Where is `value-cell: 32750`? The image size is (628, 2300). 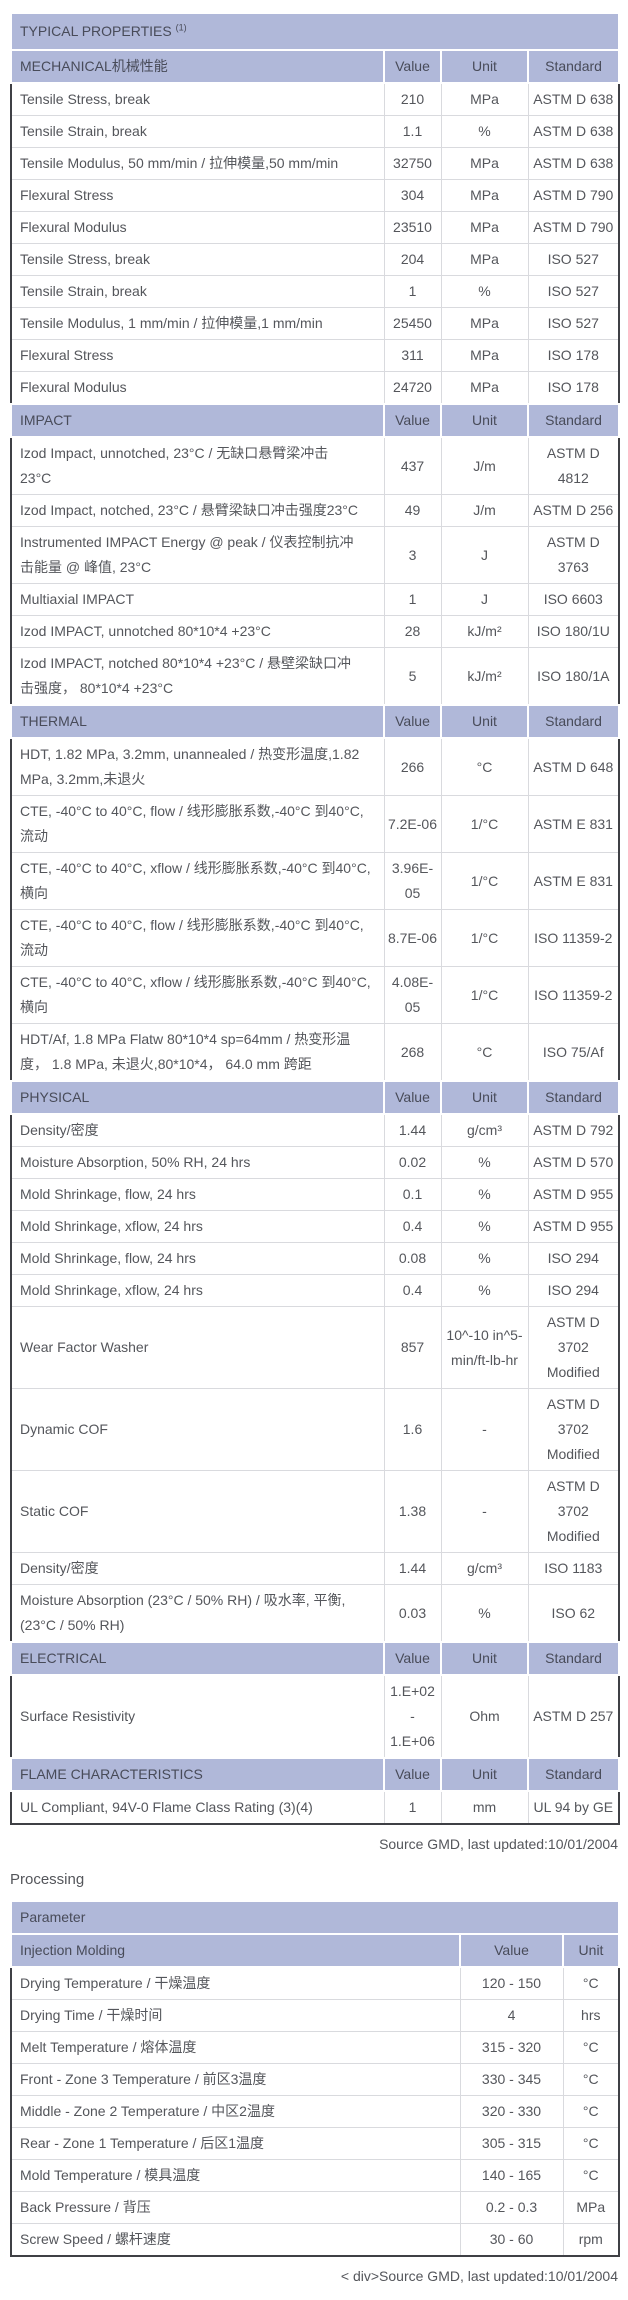
value-cell: 32750 is located at coordinates (412, 163).